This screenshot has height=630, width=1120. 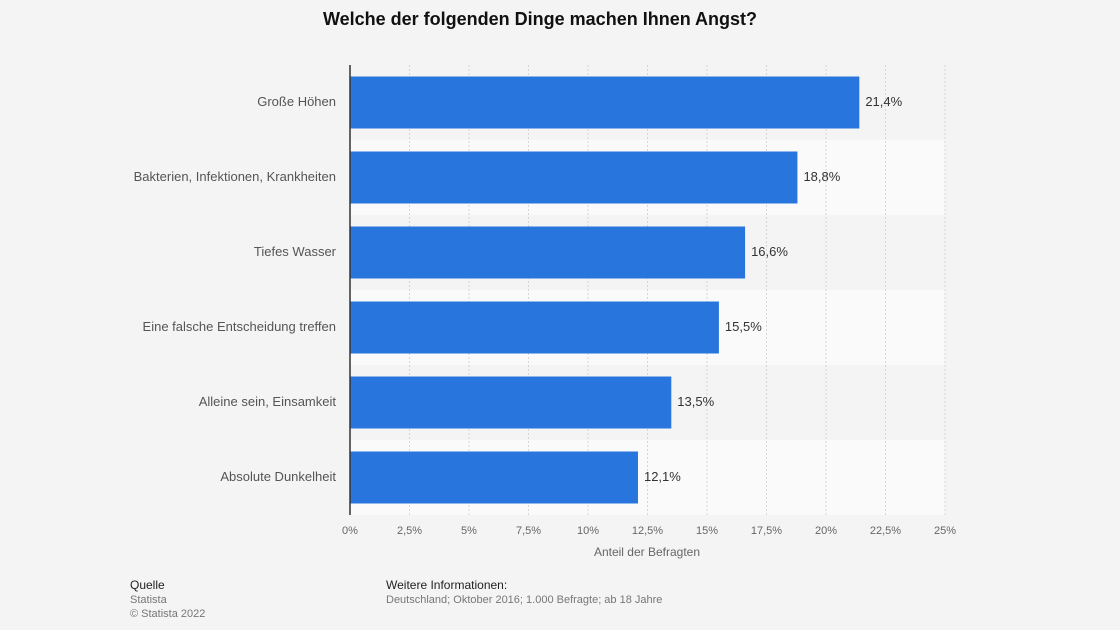 I want to click on info-title: Weitere Informationen:, so click(x=446, y=585).